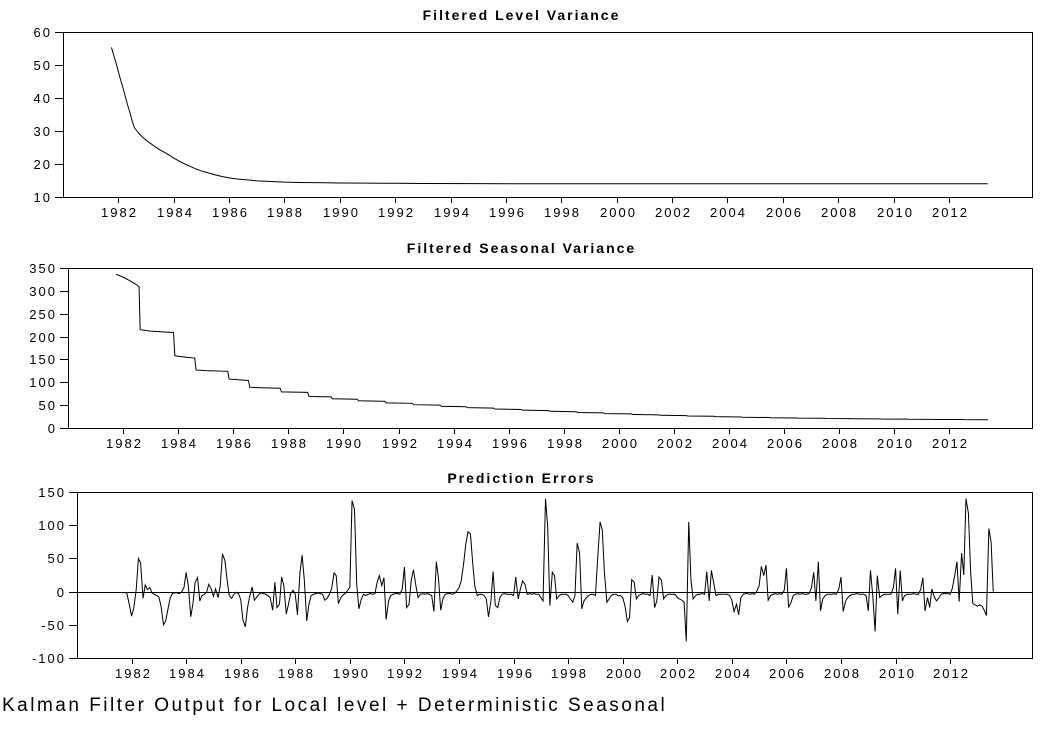 This screenshot has width=1043, height=731. What do you see at coordinates (43, 131) in the screenshot?
I see `y-axis-tick-label: 30` at bounding box center [43, 131].